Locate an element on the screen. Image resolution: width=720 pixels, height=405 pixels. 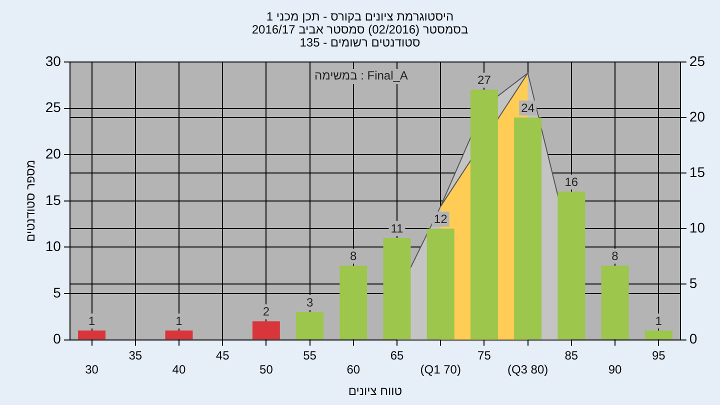
x-tick-label: 65 is located at coordinates (397, 355).